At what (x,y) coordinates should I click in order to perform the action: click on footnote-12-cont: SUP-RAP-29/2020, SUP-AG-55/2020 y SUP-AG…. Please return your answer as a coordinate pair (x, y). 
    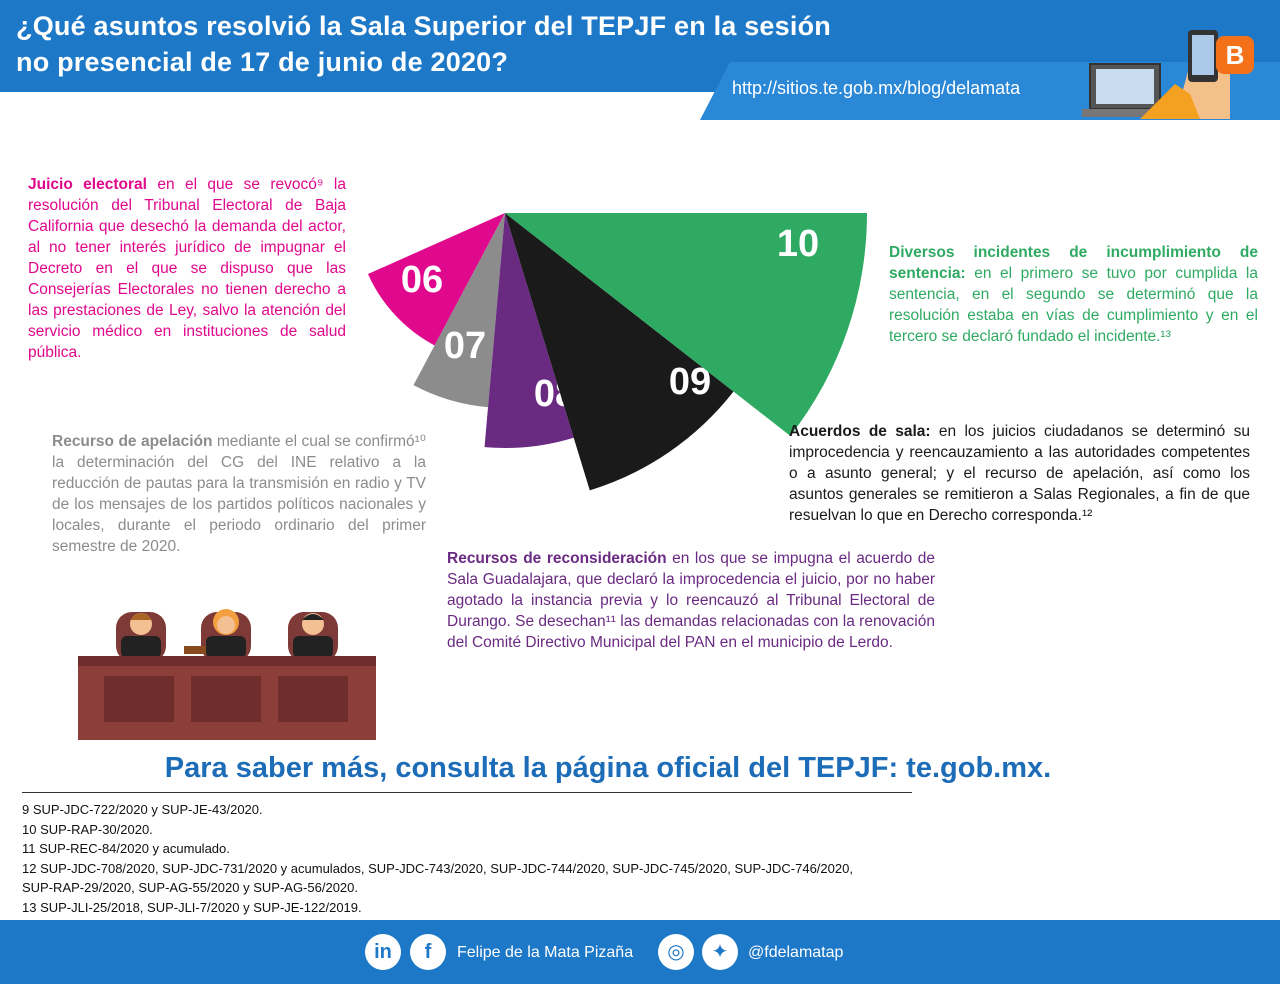
    Looking at the image, I should click on (190, 887).